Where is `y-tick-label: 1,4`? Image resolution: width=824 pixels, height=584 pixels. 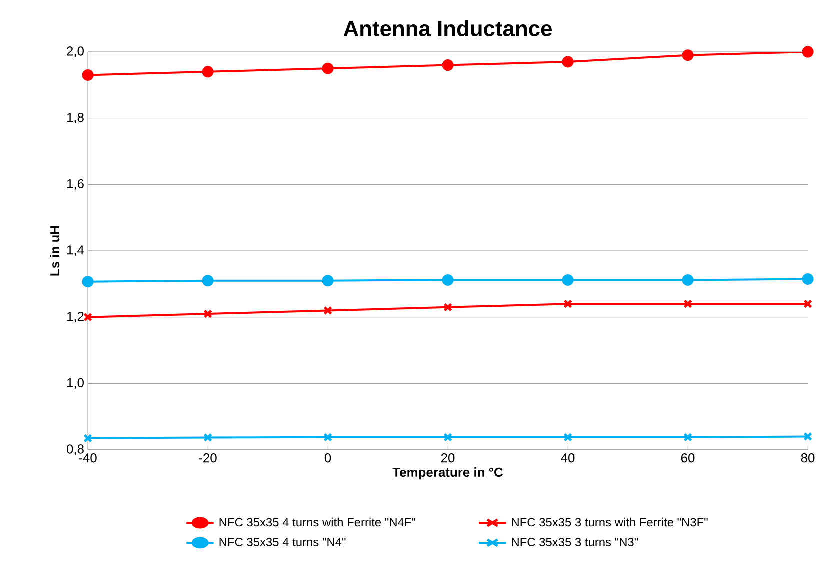 y-tick-label: 1,4 is located at coordinates (75, 251).